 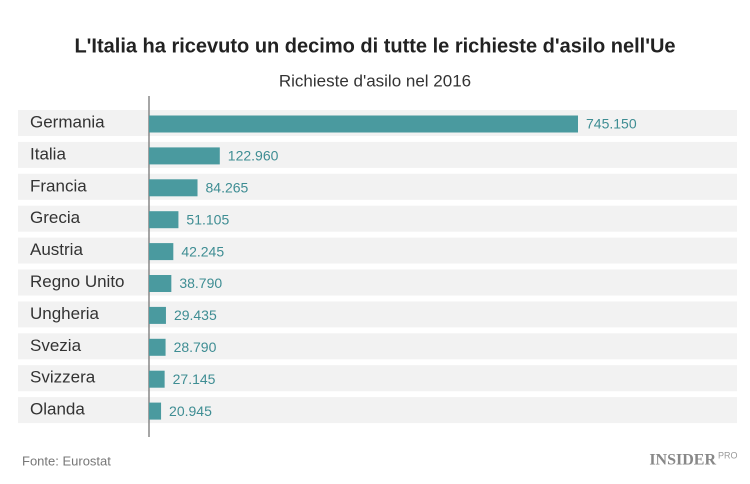 What do you see at coordinates (190, 411) in the screenshot?
I see `value-label: 20.945` at bounding box center [190, 411].